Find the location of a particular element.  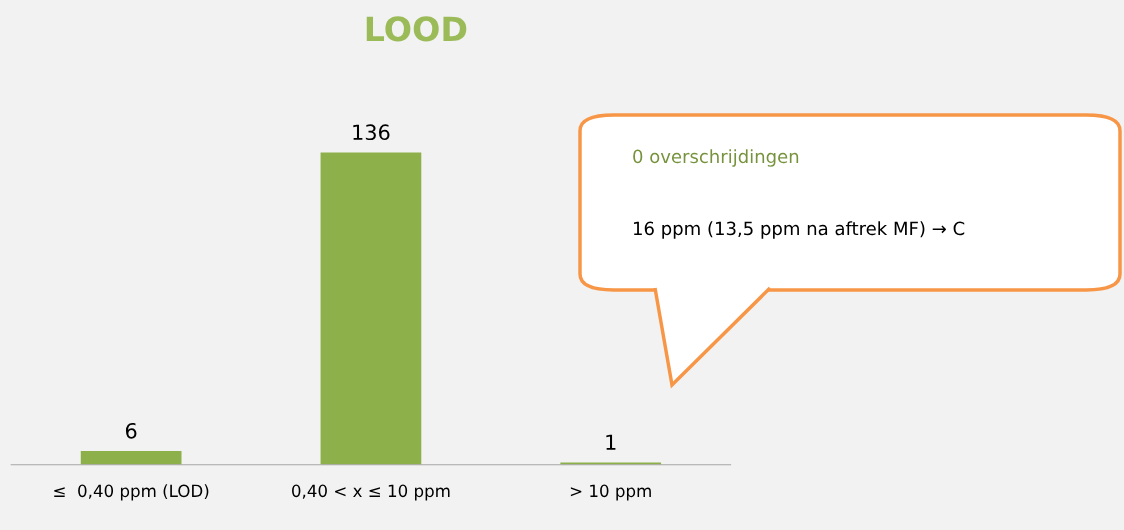

x-tick-label: > 10 ppm is located at coordinates (610, 492).